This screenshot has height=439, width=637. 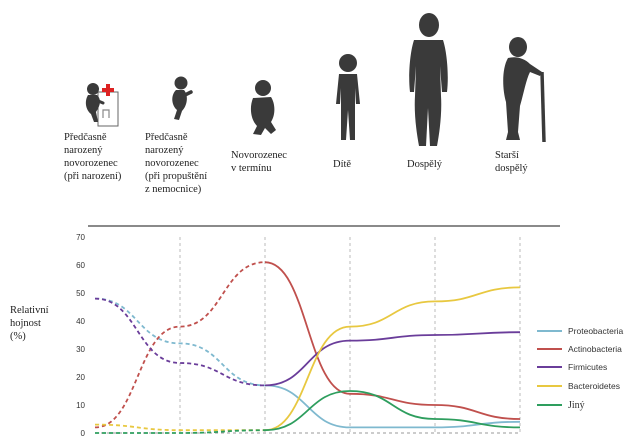 I want to click on legend-label-bacteroidetes: Bacteroidetes, so click(x=594, y=386).